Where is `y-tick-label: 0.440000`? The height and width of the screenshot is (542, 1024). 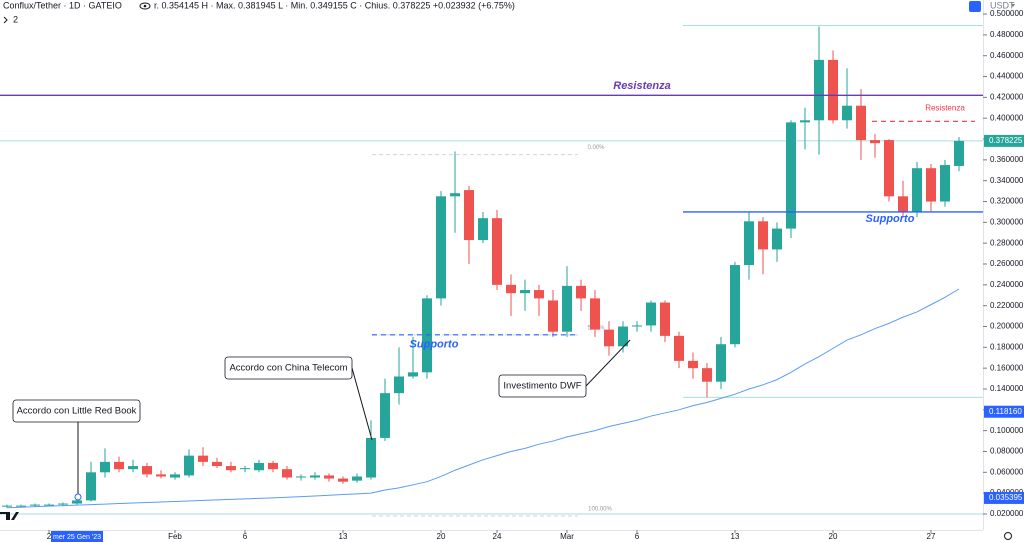 y-tick-label: 0.440000 is located at coordinates (1007, 76).